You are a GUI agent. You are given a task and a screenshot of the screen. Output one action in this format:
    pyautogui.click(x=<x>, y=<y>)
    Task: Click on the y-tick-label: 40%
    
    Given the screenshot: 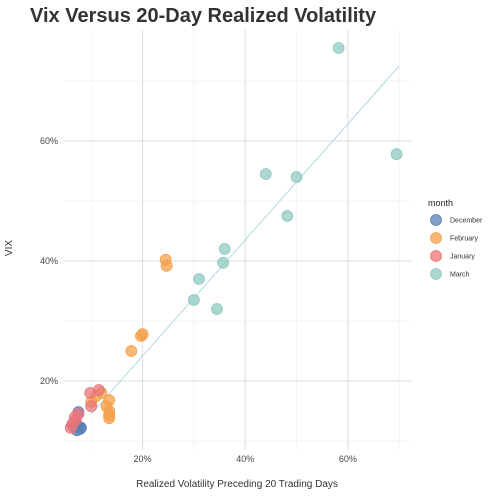 What is the action you would take?
    pyautogui.click(x=49, y=261)
    